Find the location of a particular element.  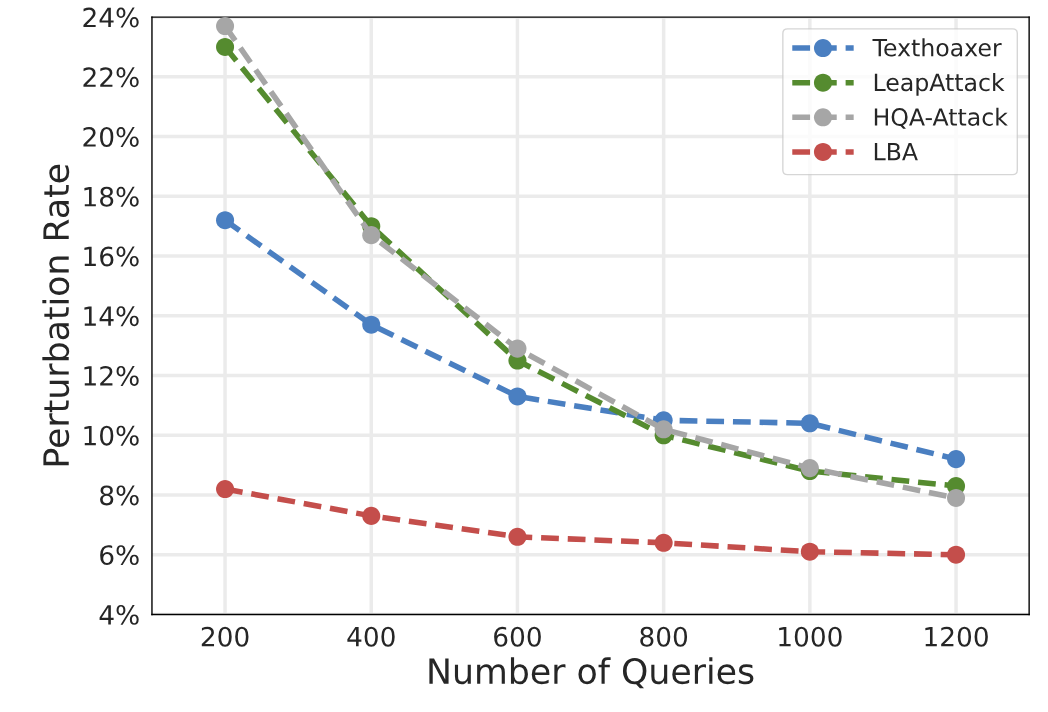

x-tick-label: 800 is located at coordinates (664, 636).